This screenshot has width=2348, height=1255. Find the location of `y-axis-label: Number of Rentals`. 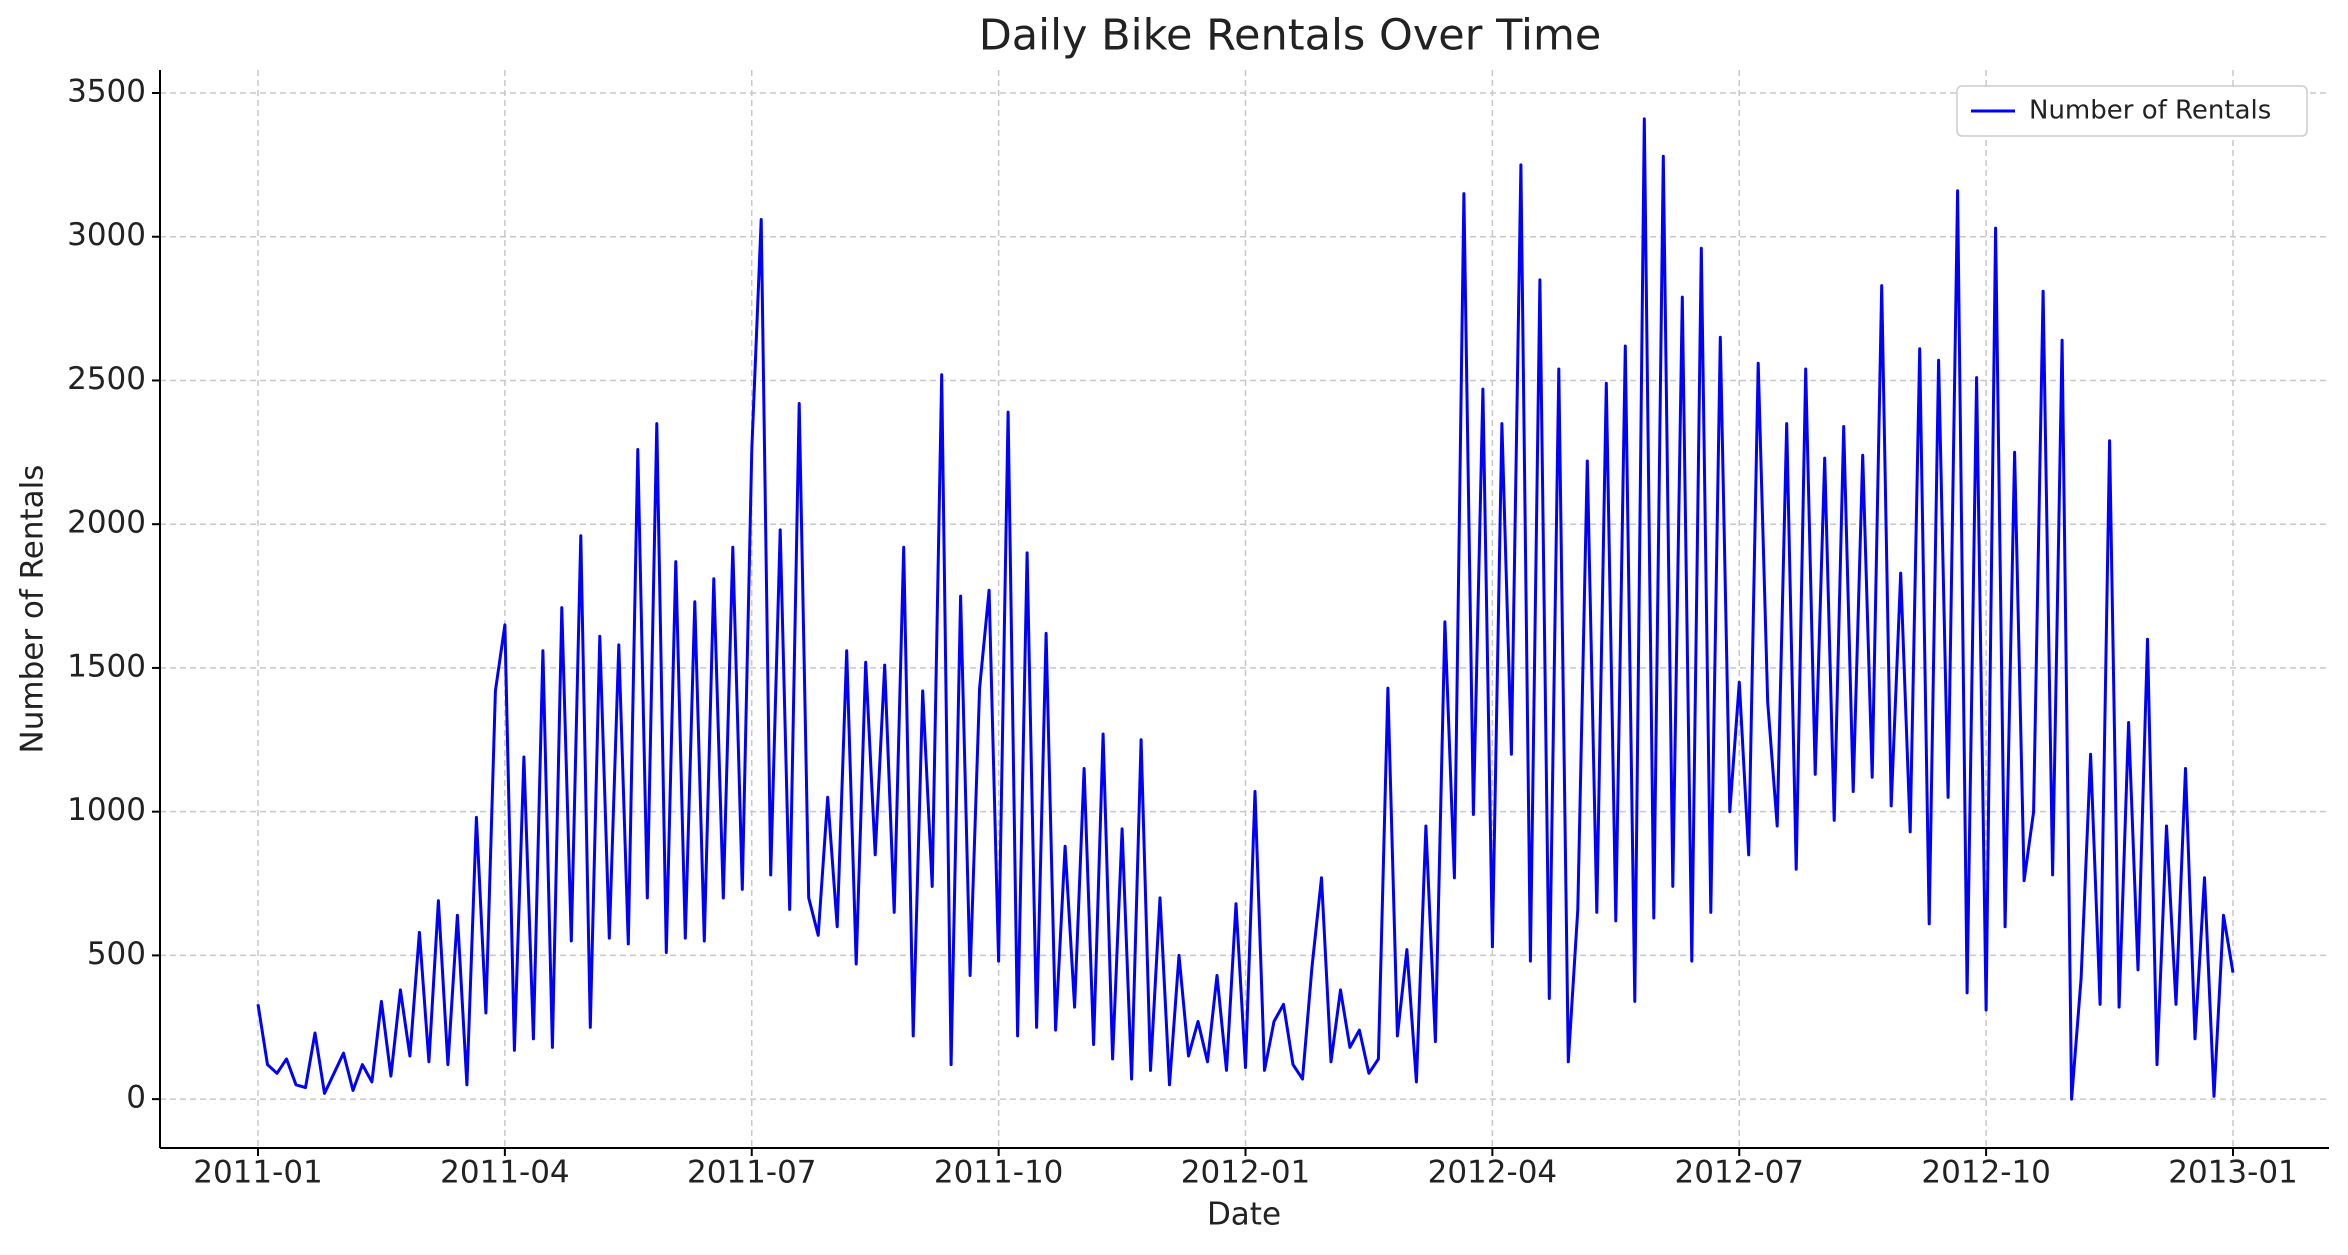

y-axis-label: Number of Rentals is located at coordinates (33, 609).